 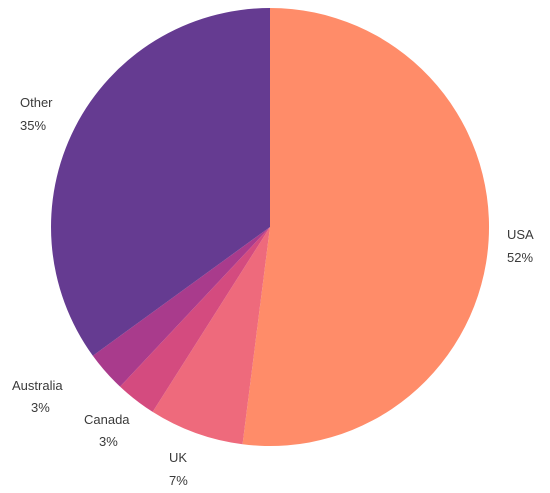 I want to click on label-uk-name: UK, so click(x=178, y=457).